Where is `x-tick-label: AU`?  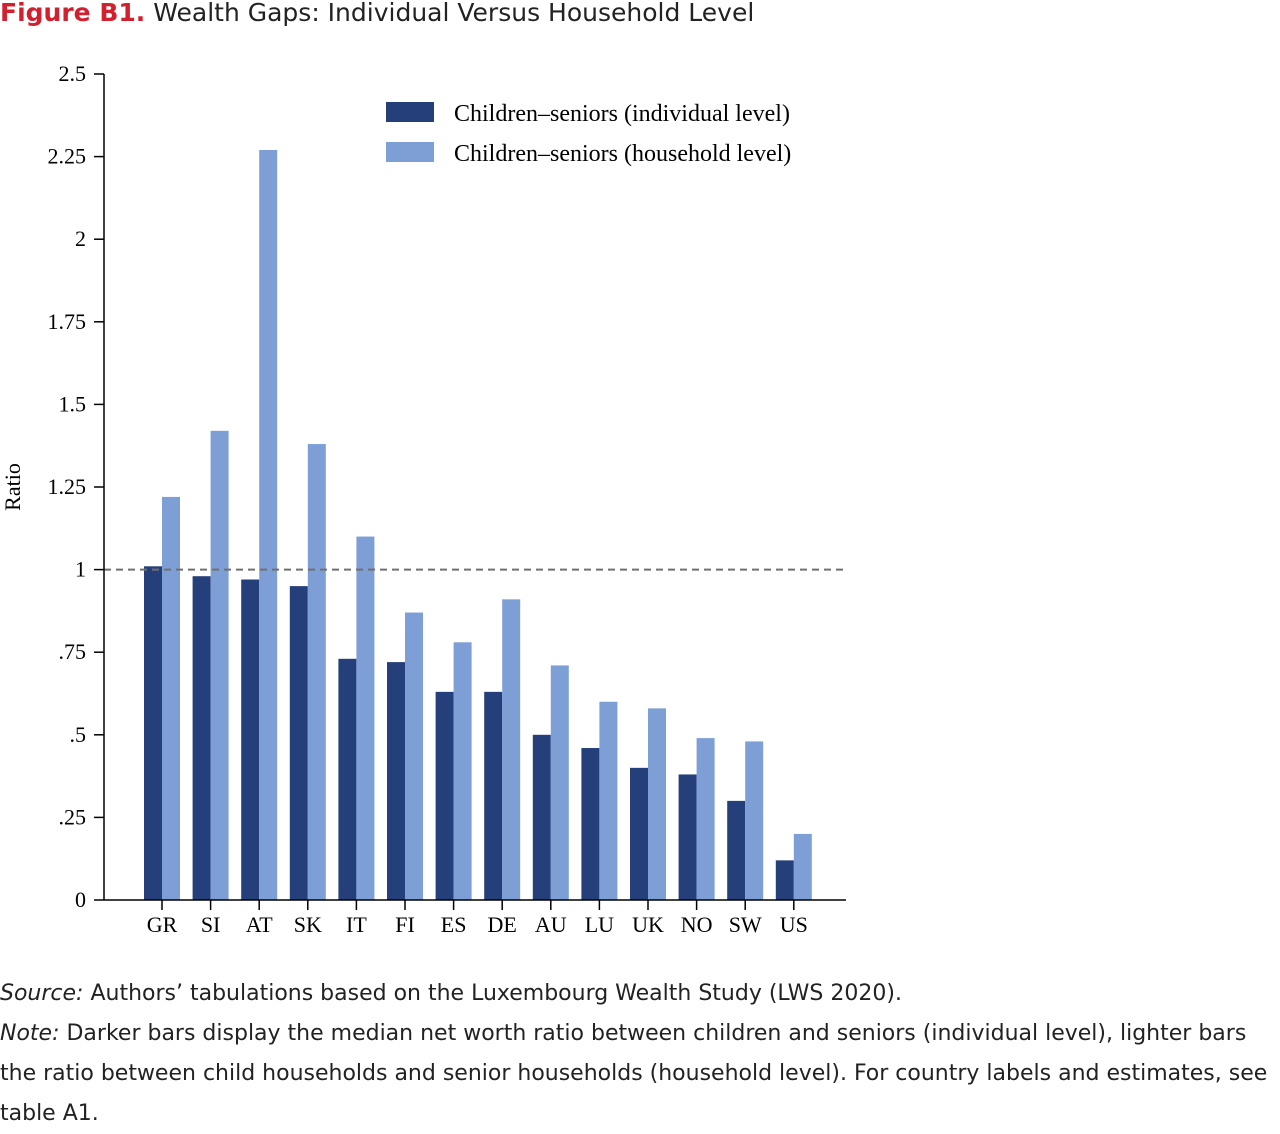
x-tick-label: AU is located at coordinates (551, 924).